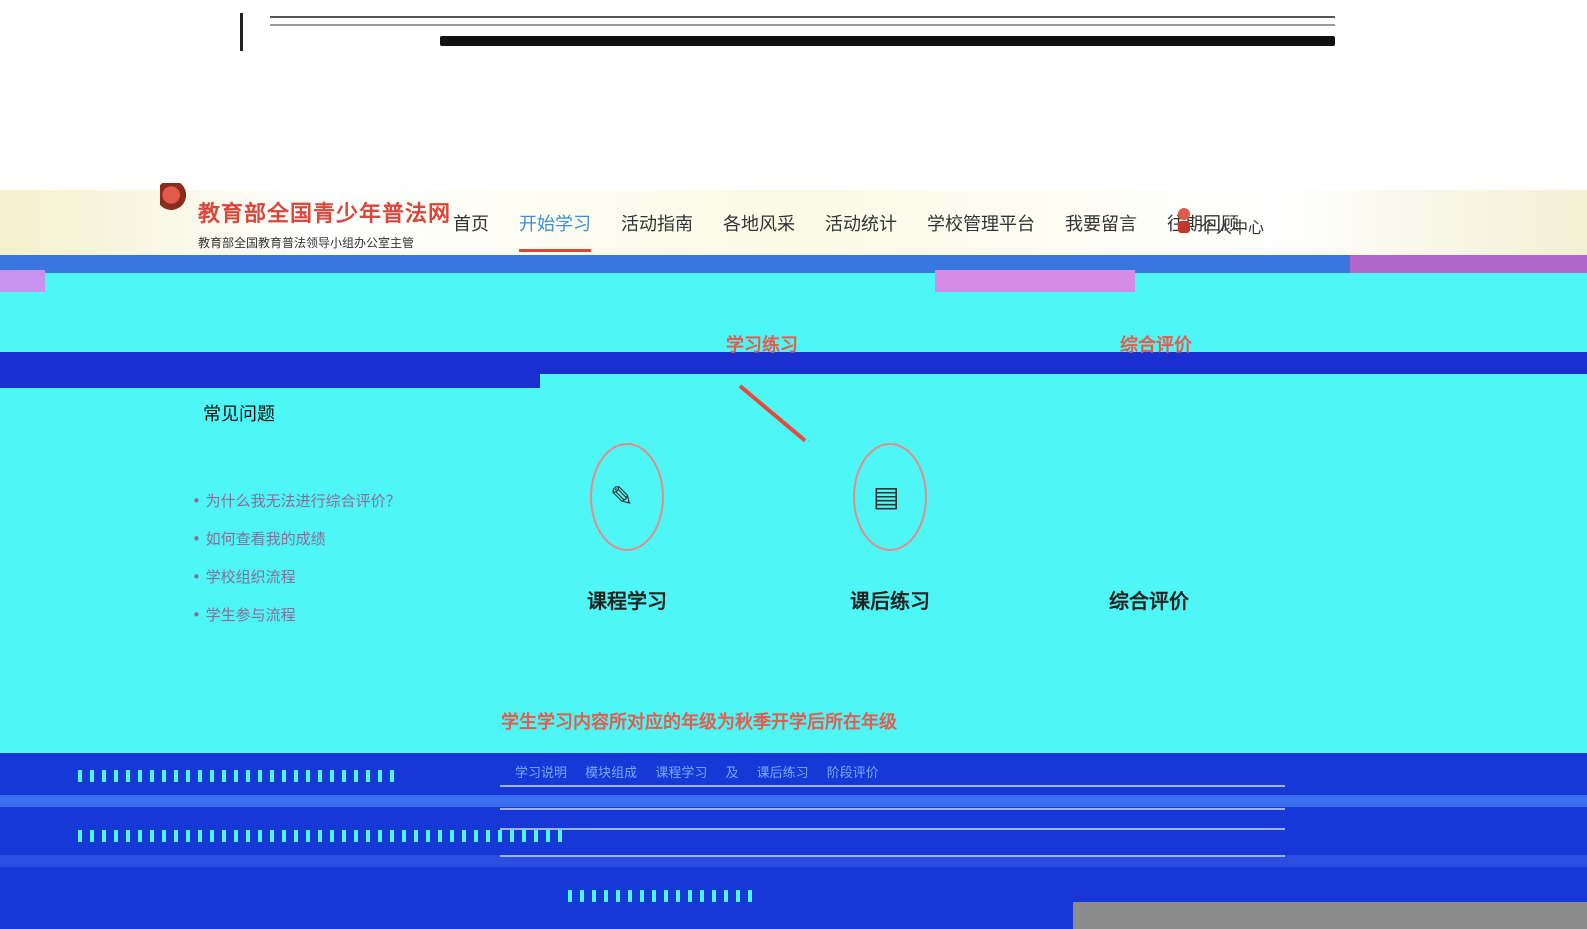 The height and width of the screenshot is (929, 1587). I want to click on flow-step: 学习说明, so click(541, 773).